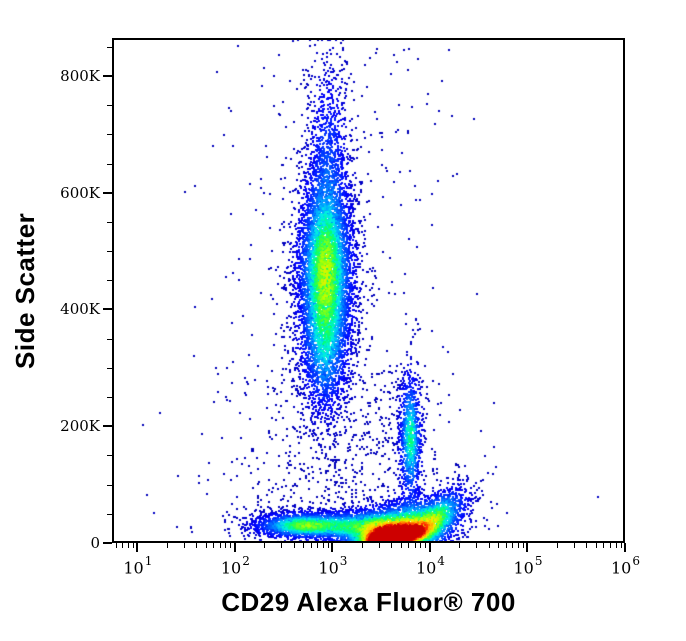  Describe the element at coordinates (138, 566) in the screenshot. I see `x-tick-label: 10¹` at that location.